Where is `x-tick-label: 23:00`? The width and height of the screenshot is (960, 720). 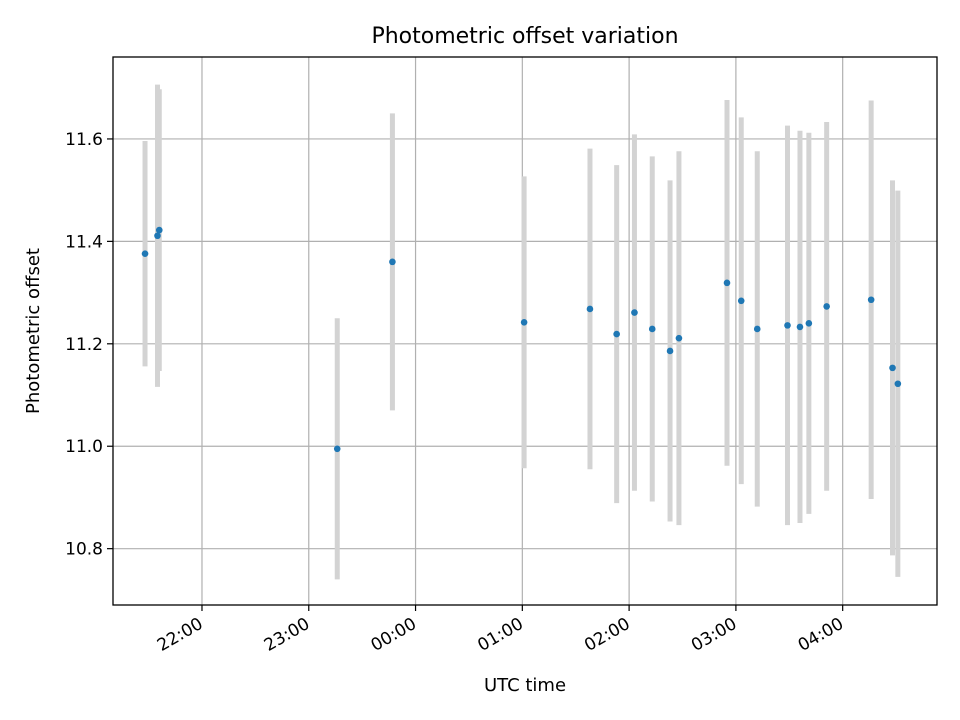 x-tick-label: 23:00 is located at coordinates (287, 635).